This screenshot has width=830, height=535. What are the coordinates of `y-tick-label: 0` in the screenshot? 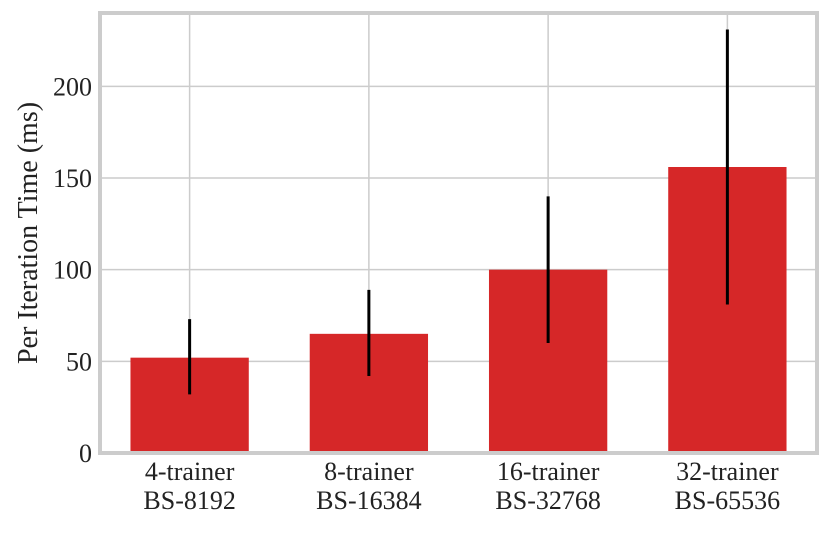 It's located at (85, 453).